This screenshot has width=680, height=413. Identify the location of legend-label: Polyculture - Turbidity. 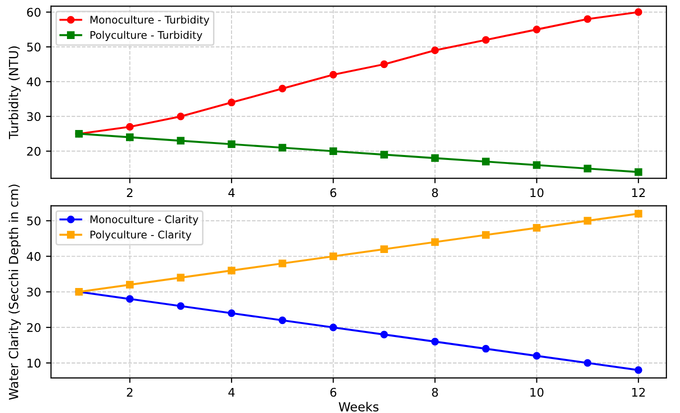
(146, 35).